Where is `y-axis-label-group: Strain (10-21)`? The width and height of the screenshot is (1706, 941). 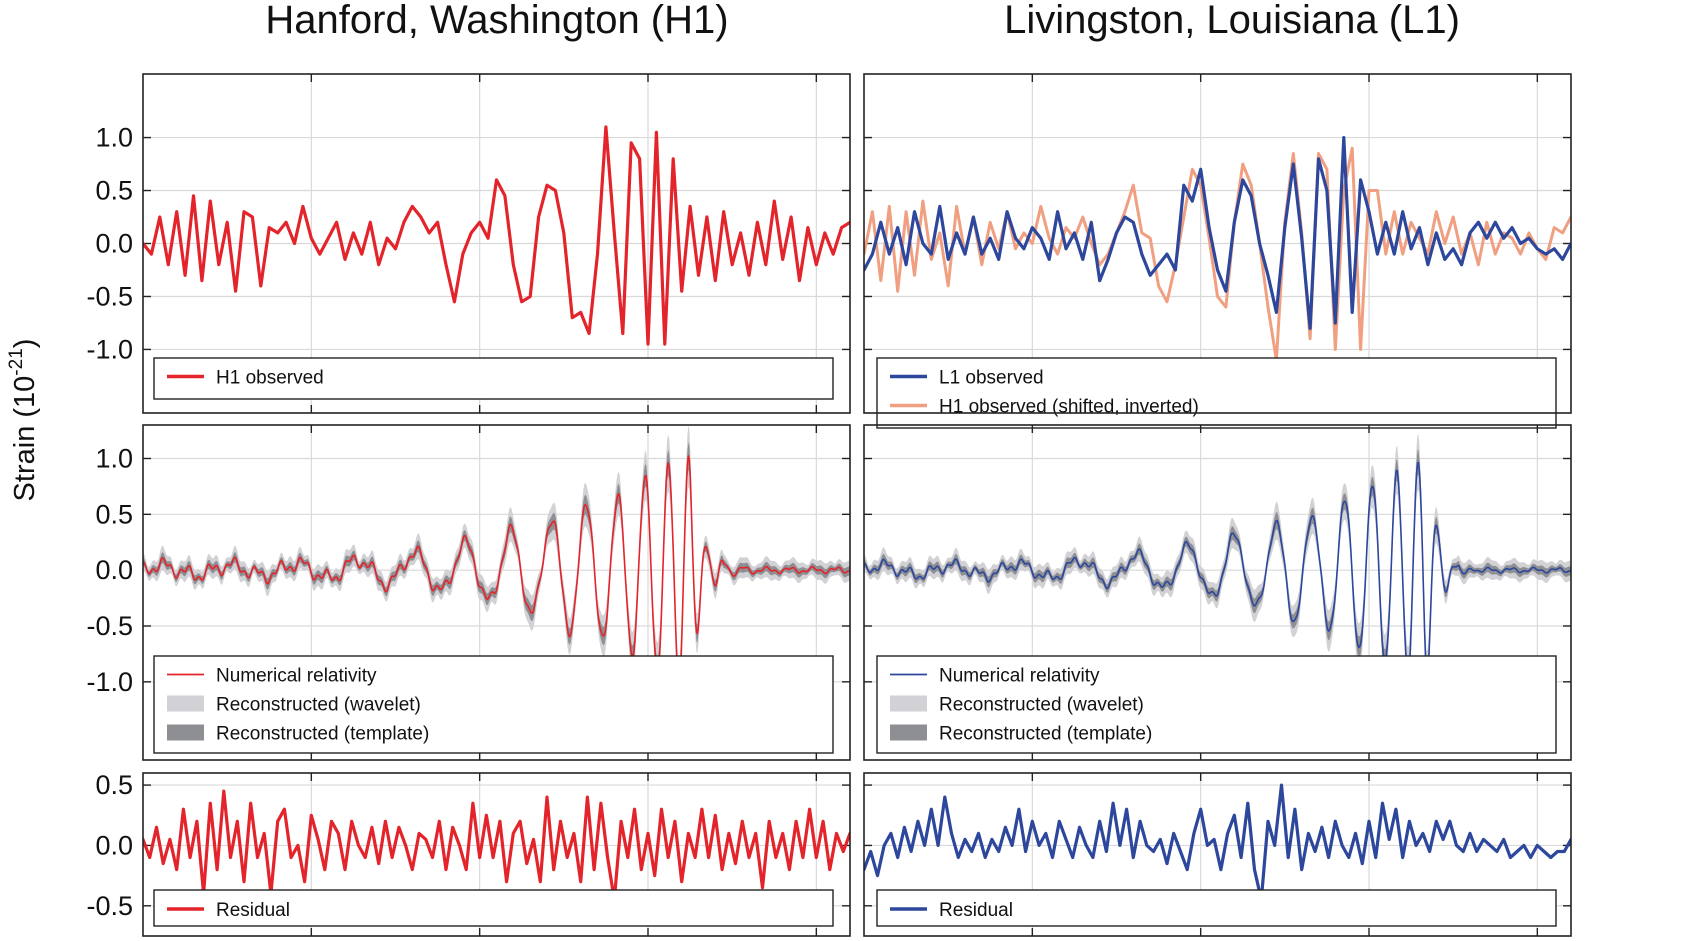
y-axis-label-group: Strain (10-21) is located at coordinates (23, 420).